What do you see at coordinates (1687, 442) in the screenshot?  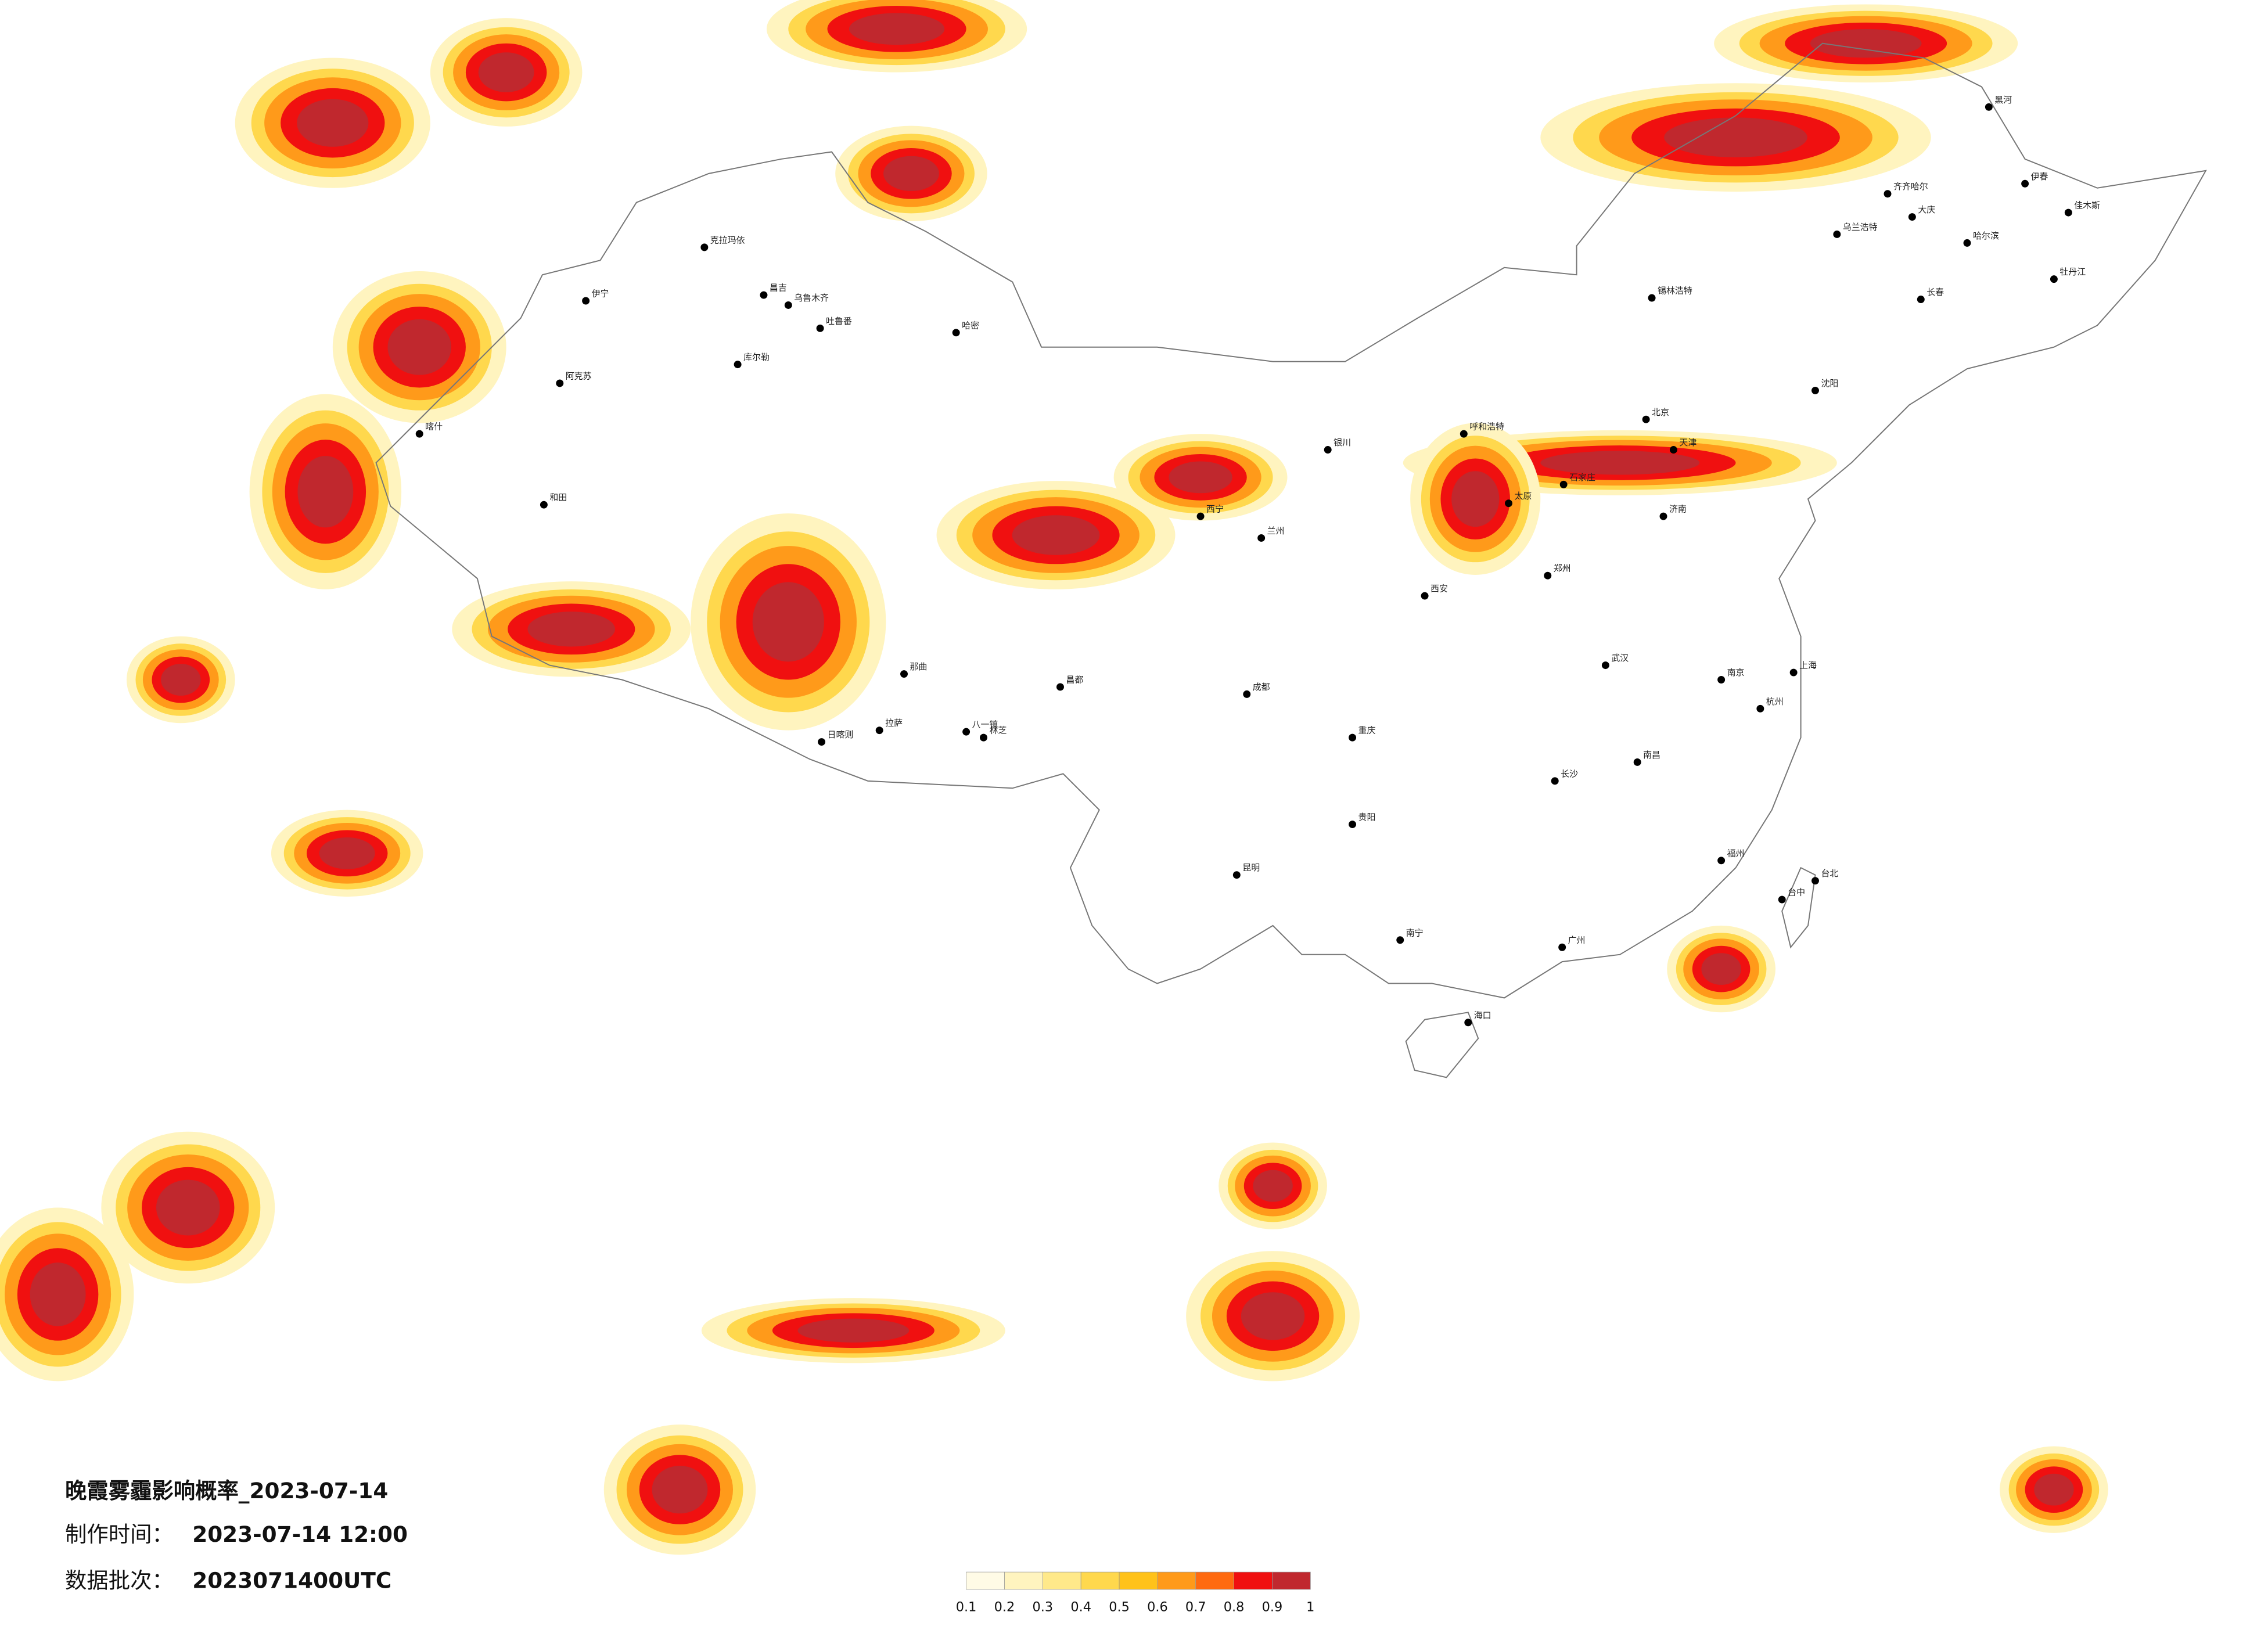 I see `city-label: 天津` at bounding box center [1687, 442].